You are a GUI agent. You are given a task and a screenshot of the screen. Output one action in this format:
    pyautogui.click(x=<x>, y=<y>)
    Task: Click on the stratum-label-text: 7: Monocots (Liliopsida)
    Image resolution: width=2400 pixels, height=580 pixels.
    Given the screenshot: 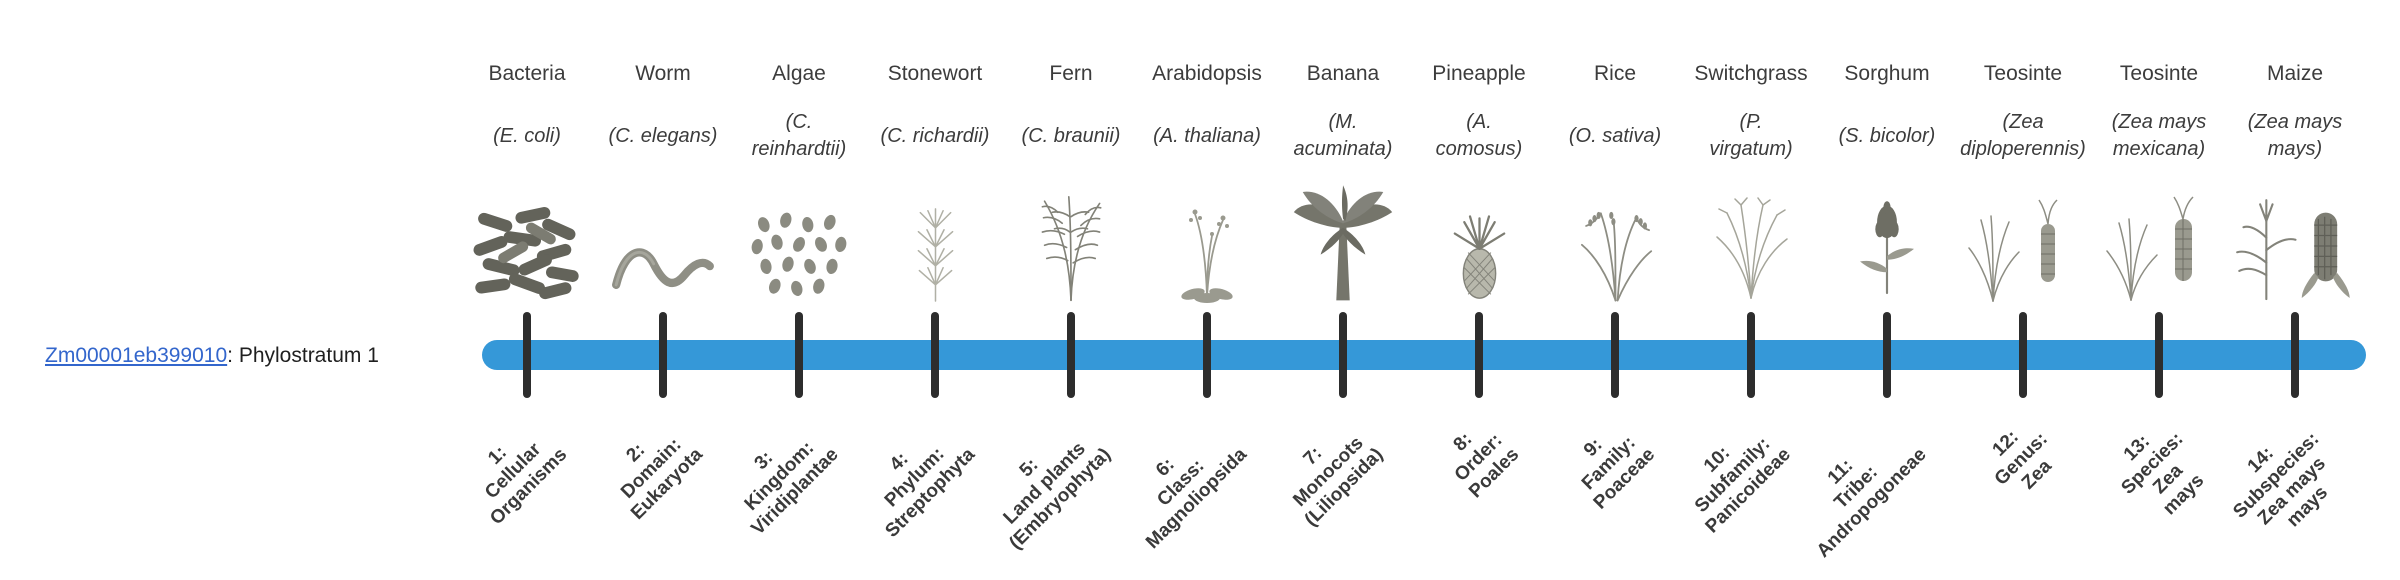 What is the action you would take?
    pyautogui.click(x=1338, y=481)
    